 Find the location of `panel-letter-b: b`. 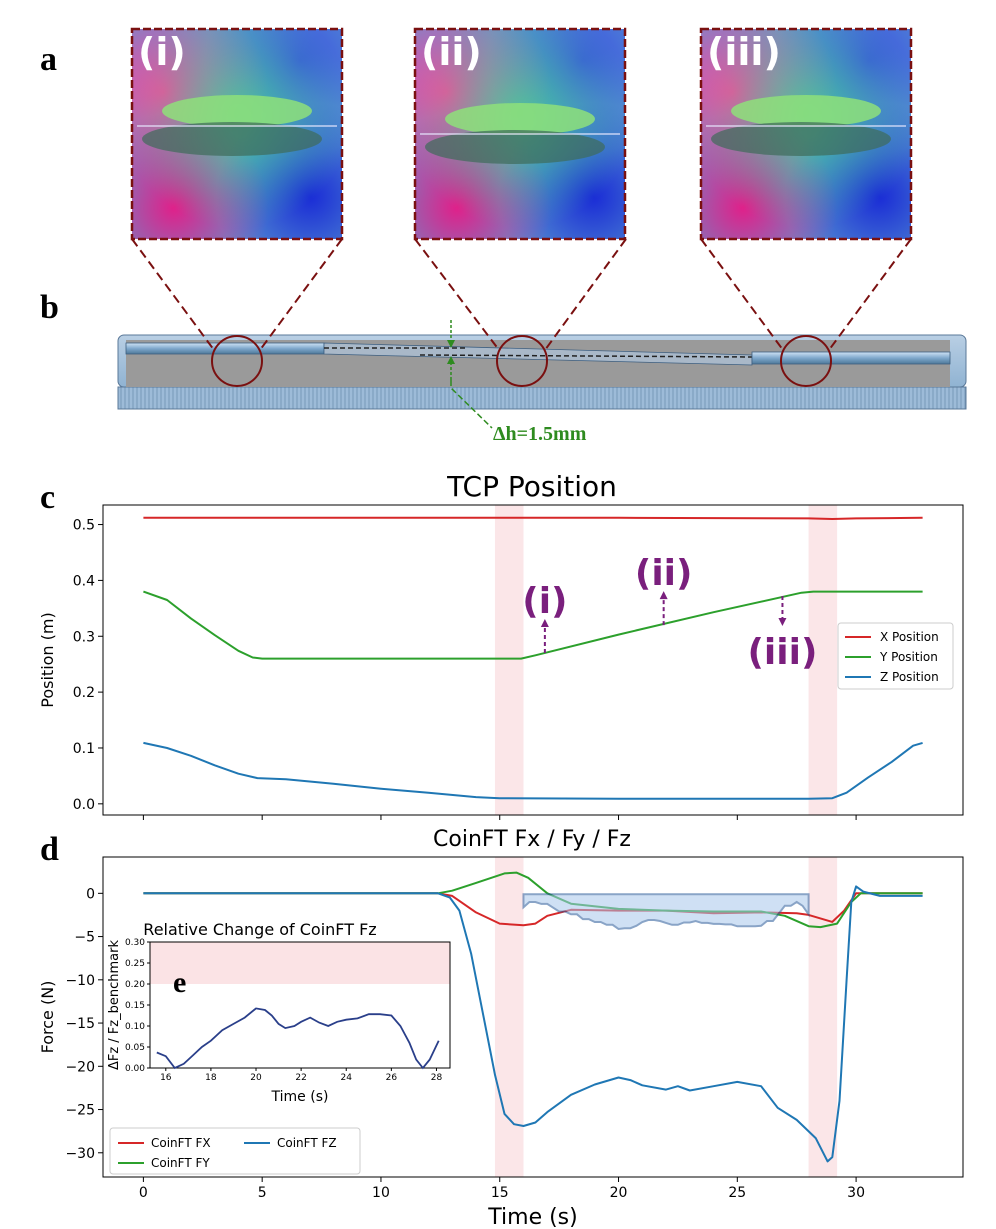

panel-letter-b: b is located at coordinates (49, 307).